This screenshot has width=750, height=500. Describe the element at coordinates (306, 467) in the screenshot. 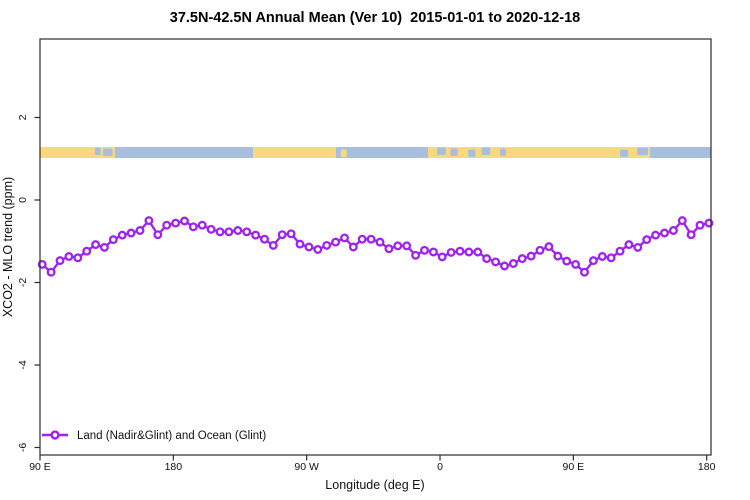

I see `x-tick-label: 90 W` at that location.